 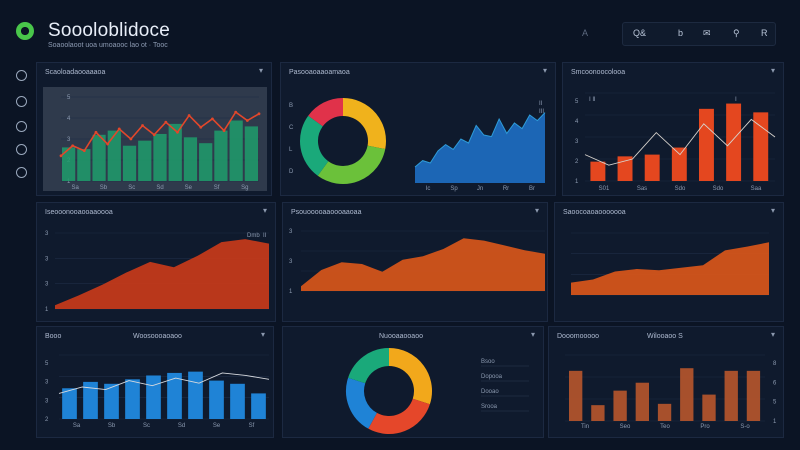 What do you see at coordinates (75, 72) in the screenshot?
I see `panel-title: Scaoloadaooaaaoa` at bounding box center [75, 72].